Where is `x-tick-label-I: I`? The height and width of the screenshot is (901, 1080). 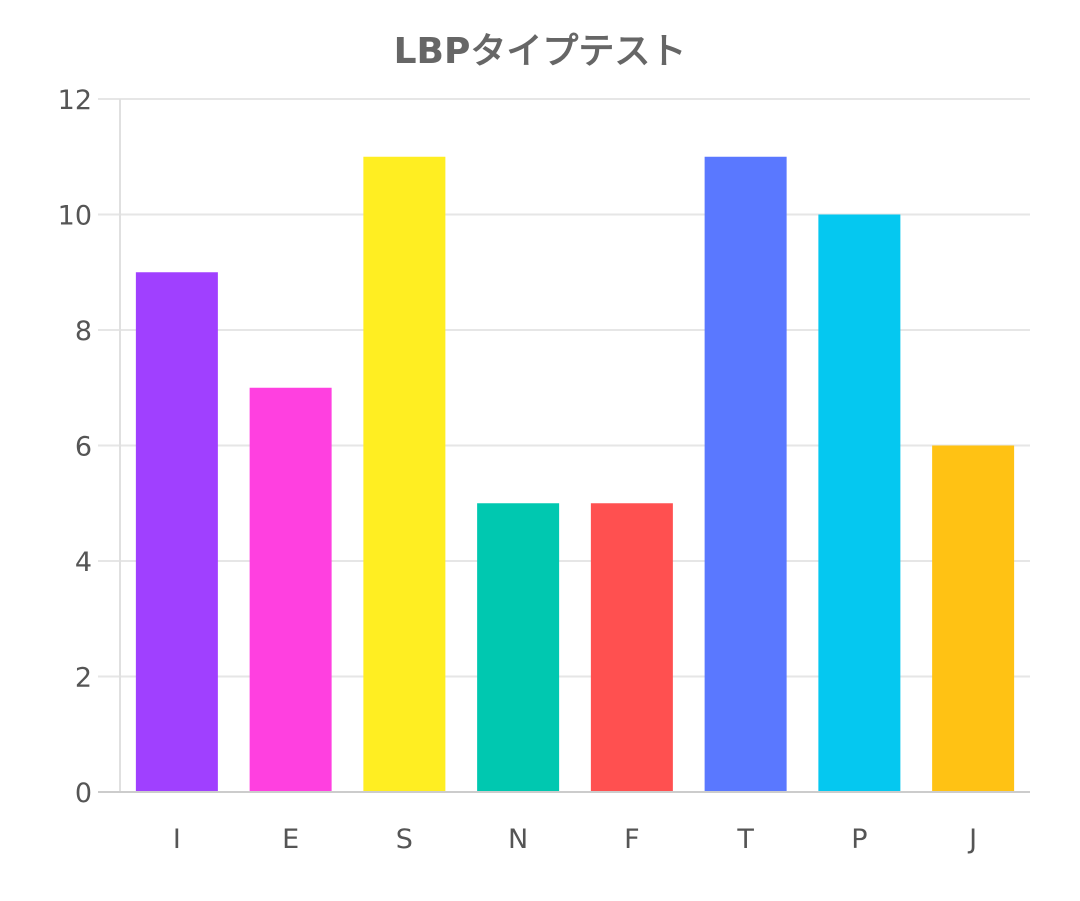
x-tick-label-I: I is located at coordinates (177, 839).